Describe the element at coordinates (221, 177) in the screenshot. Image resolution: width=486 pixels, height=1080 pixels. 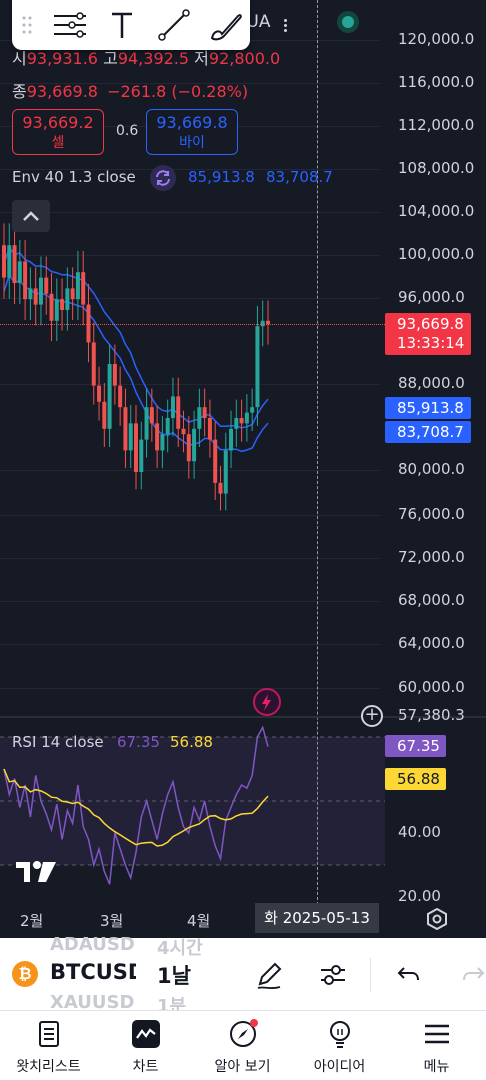
I see `env-upper-value: 85,913.8` at that location.